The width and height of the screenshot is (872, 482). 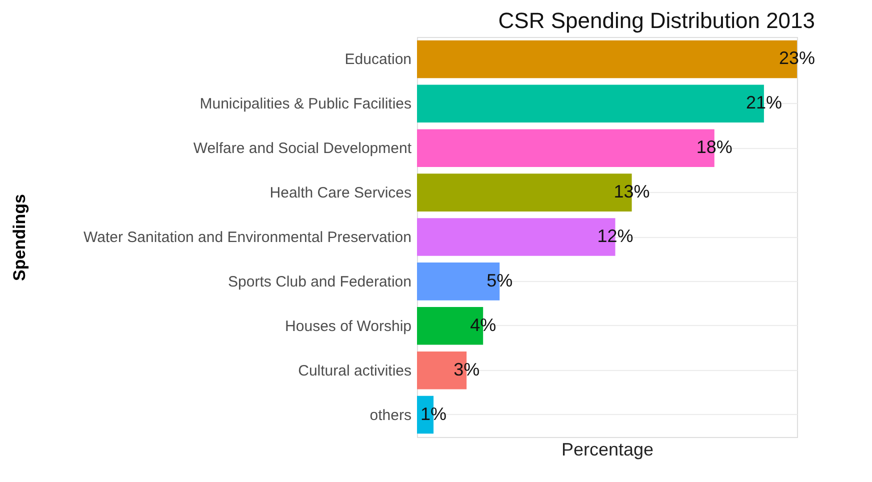 I want to click on y-tick-label: Water Sanitation and Environmental Preservation, so click(x=248, y=237).